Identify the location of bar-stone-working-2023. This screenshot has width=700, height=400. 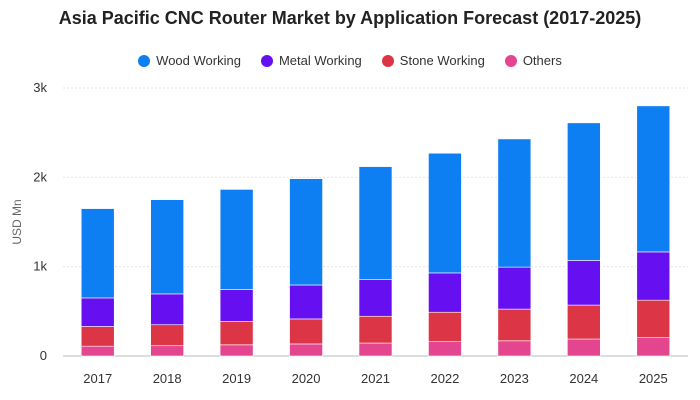
(514, 325).